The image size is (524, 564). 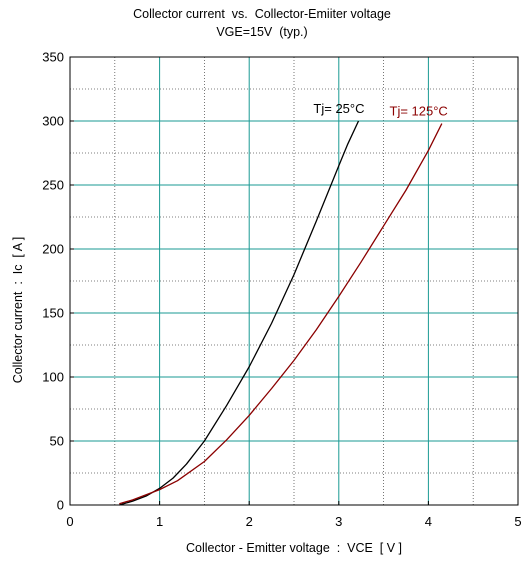 What do you see at coordinates (57, 441) in the screenshot?
I see `y-tick-label: 50` at bounding box center [57, 441].